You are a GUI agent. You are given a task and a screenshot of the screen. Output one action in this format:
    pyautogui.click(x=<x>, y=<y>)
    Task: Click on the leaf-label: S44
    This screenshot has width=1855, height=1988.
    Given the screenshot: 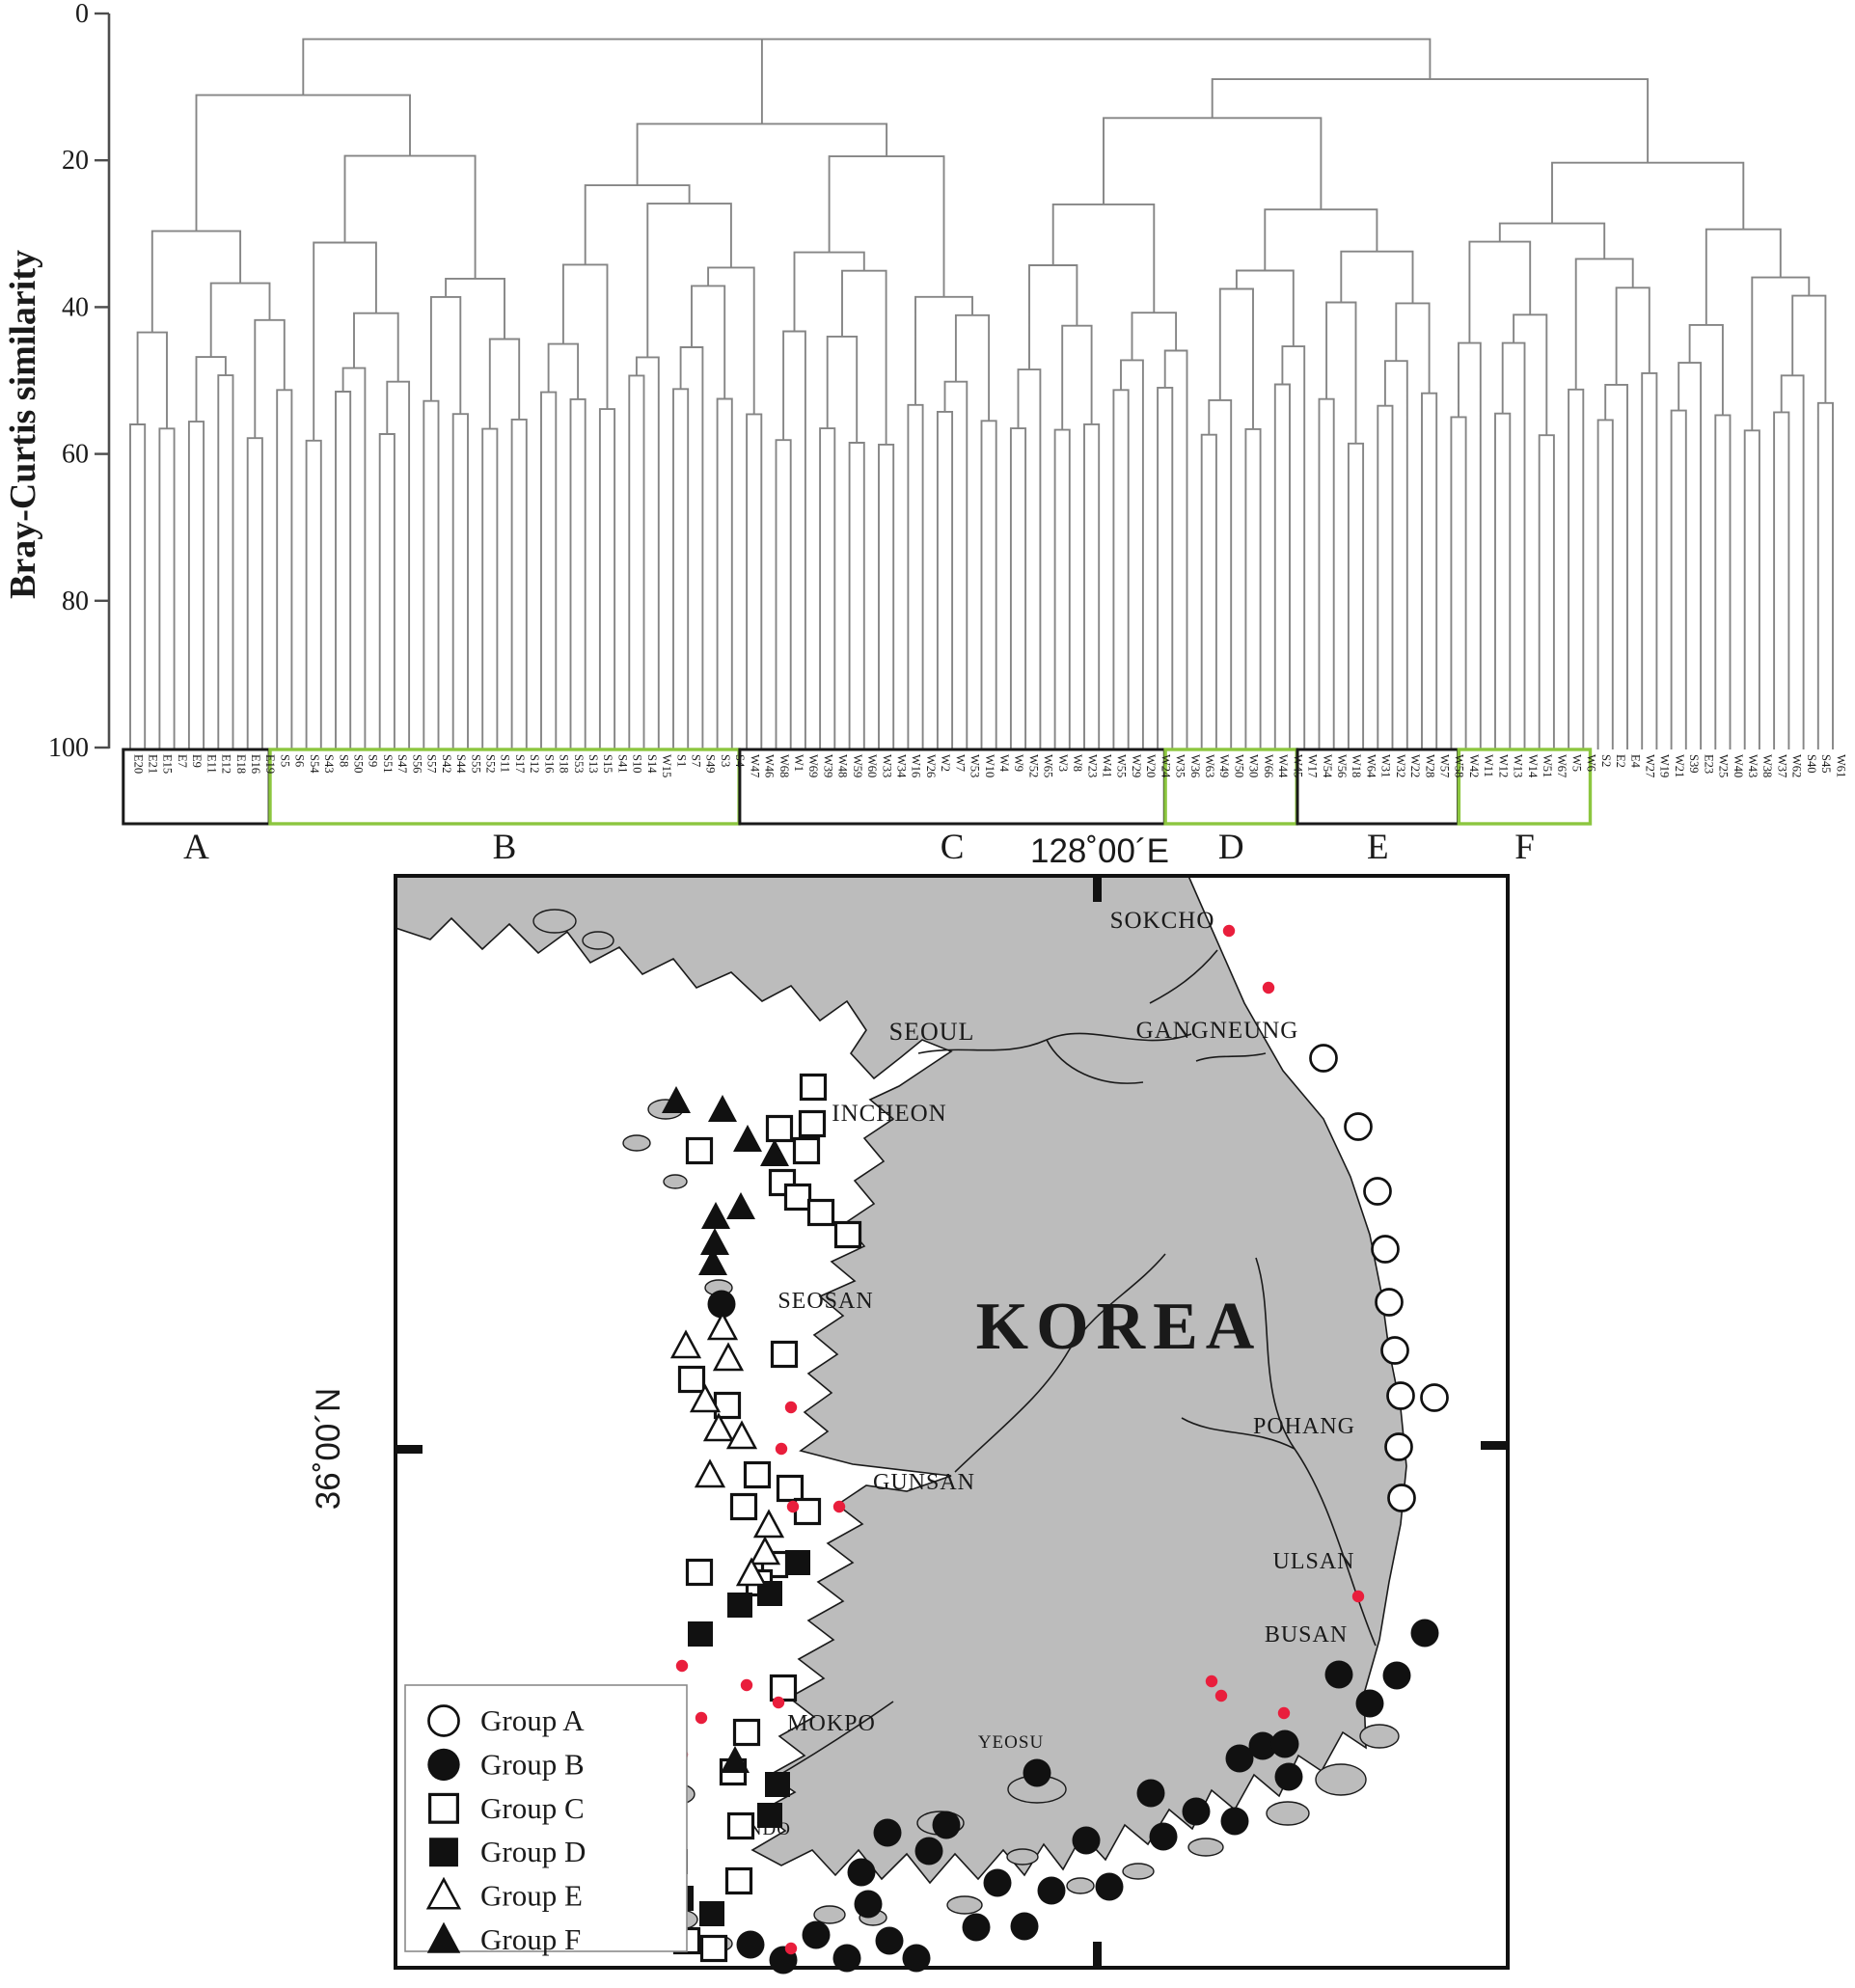 What is the action you would take?
    pyautogui.click(x=461, y=764)
    